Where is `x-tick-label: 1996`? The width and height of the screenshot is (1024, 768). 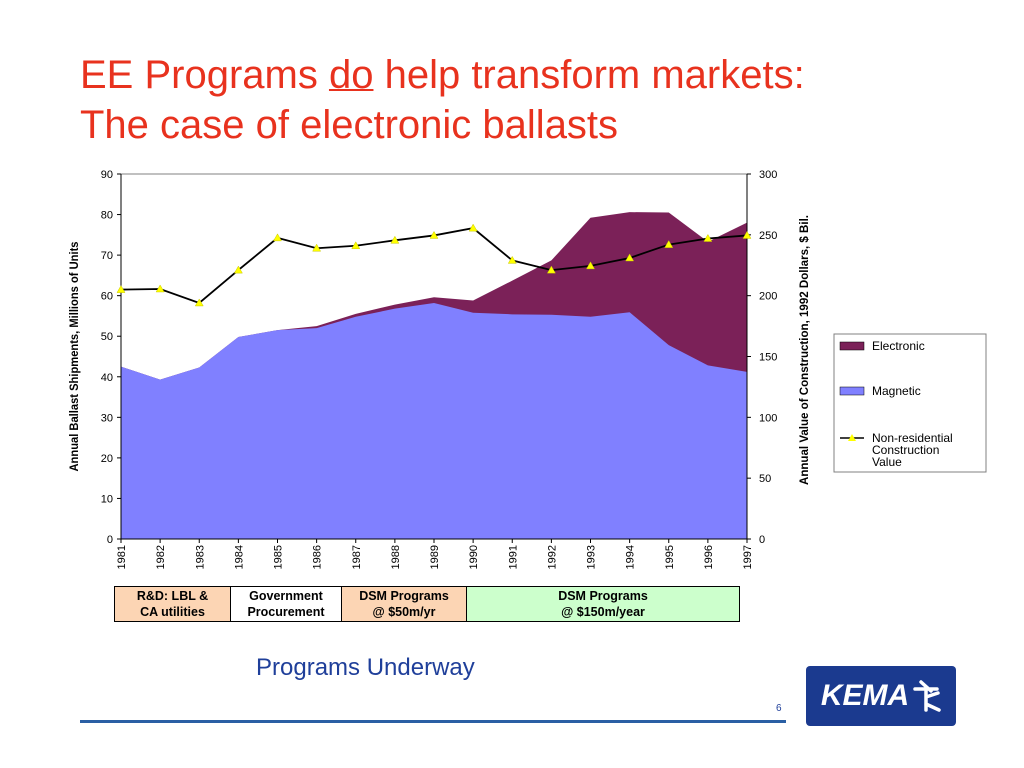
x-tick-label: 1996 is located at coordinates (709, 557).